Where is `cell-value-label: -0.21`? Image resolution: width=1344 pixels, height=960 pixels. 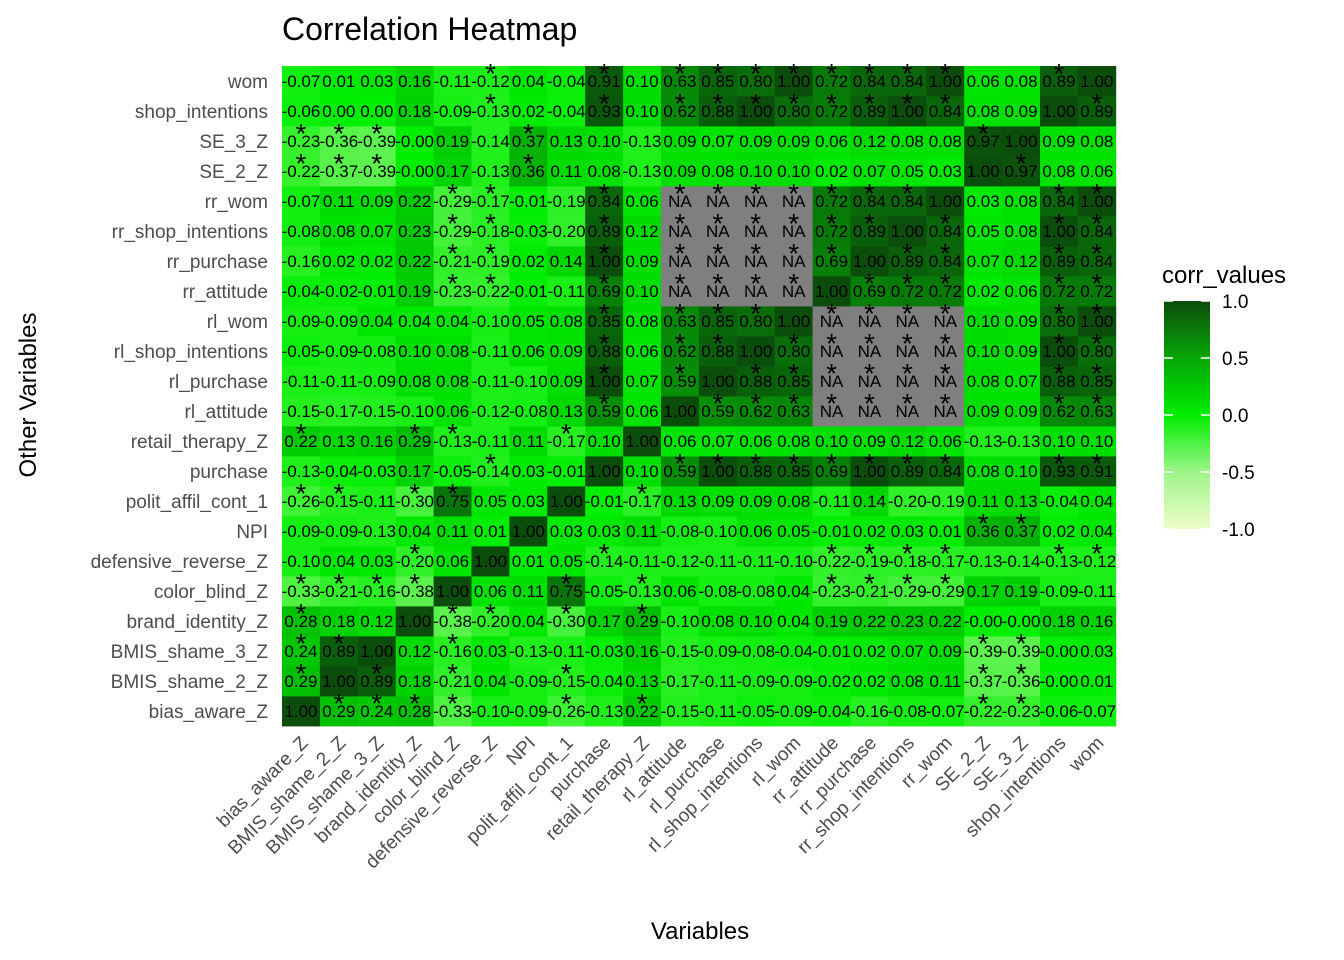 cell-value-label: -0.21 is located at coordinates (452, 261).